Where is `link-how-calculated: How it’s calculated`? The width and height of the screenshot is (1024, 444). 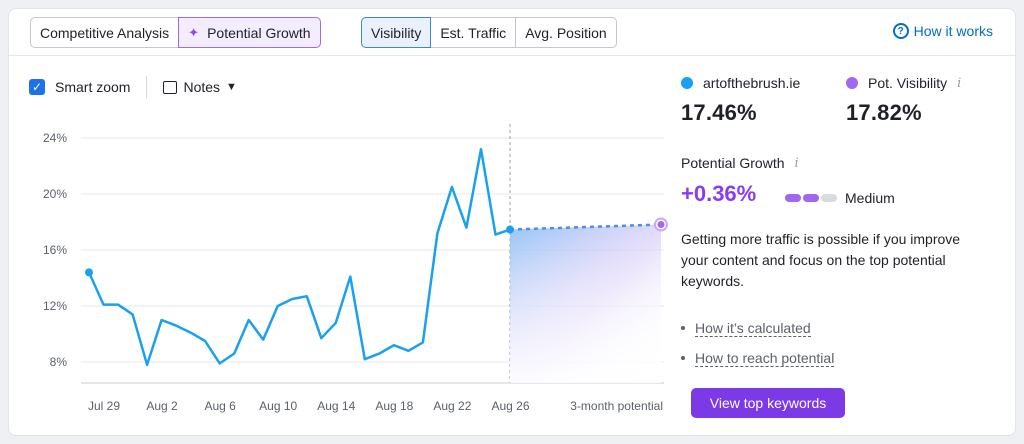
link-how-calculated: How it’s calculated is located at coordinates (757, 328).